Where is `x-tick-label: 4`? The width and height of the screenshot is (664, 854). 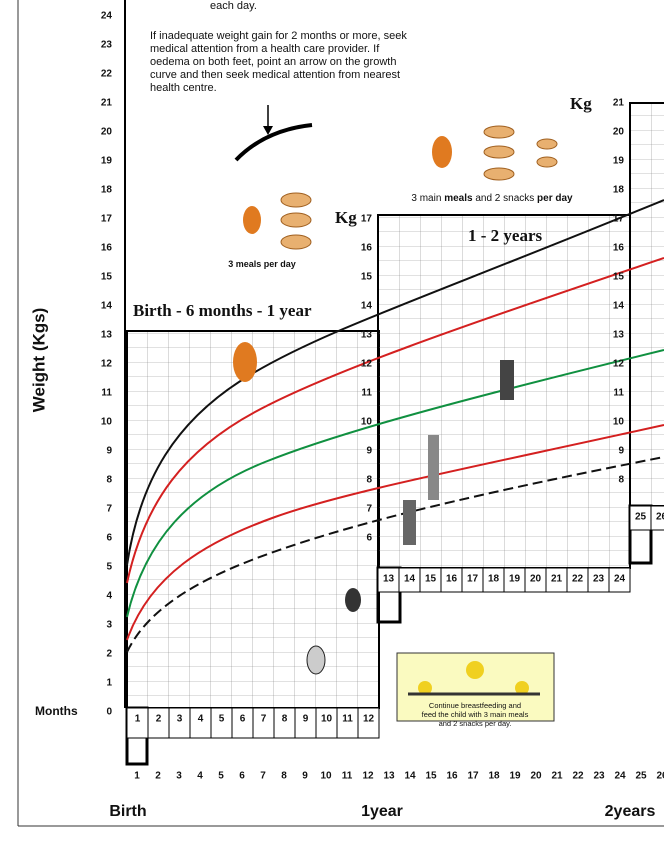 x-tick-label: 4 is located at coordinates (200, 776).